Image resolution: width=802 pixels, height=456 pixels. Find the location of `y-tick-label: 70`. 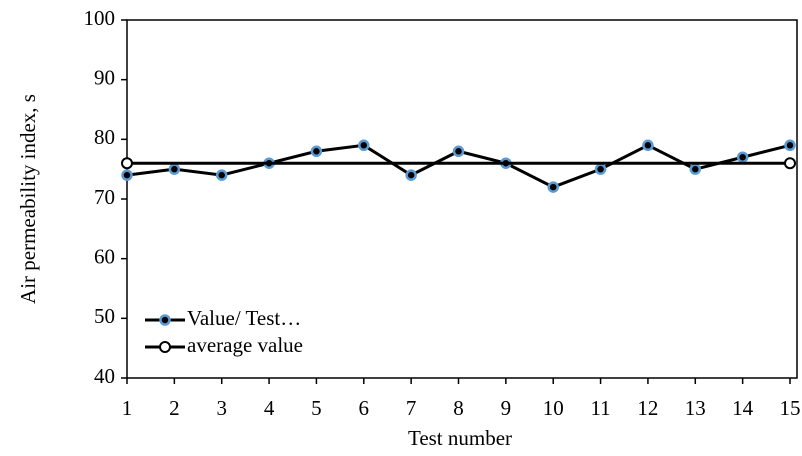

y-tick-label: 70 is located at coordinates (104, 197).